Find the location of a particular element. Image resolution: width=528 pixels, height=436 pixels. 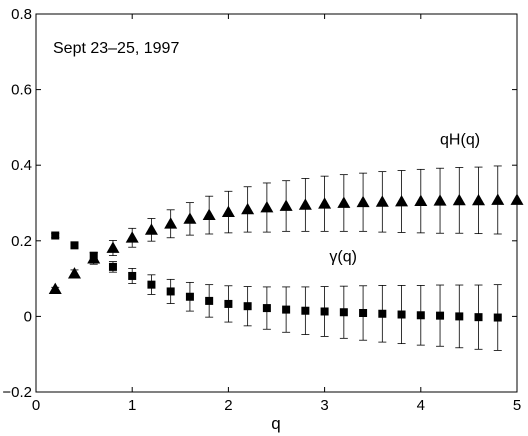

x-tick-label: 1 is located at coordinates (132, 405).